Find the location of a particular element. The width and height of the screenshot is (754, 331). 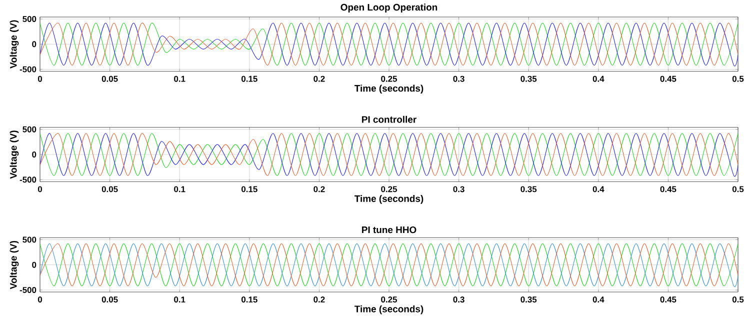

chart-title: Open Loop Operation is located at coordinates (389, 8).